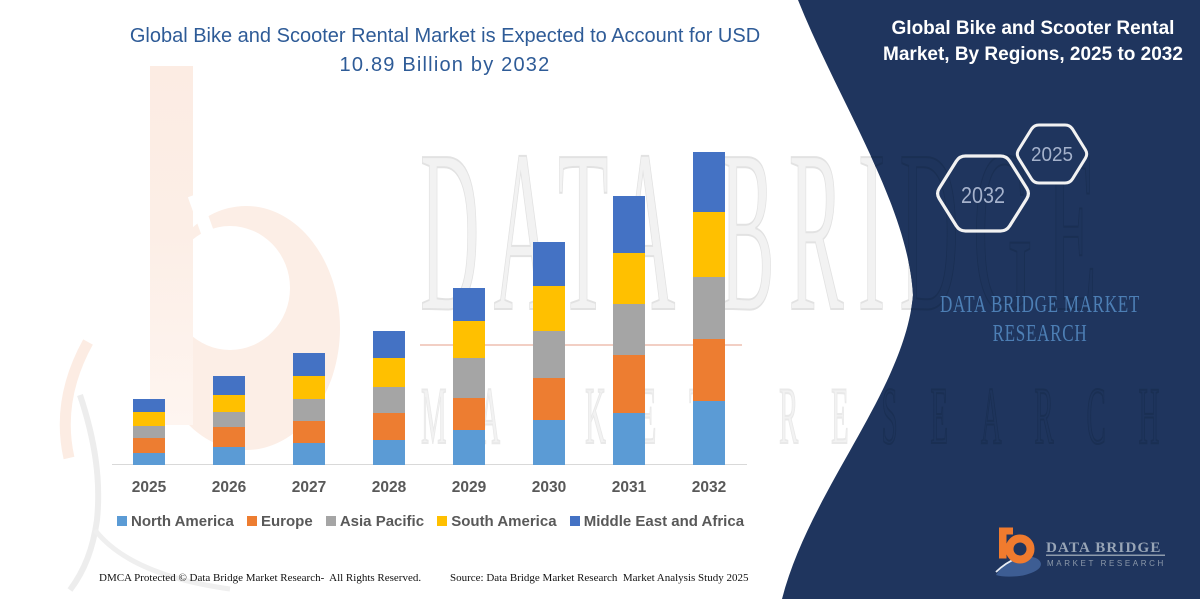 The width and height of the screenshot is (1200, 599). Describe the element at coordinates (1106, 563) in the screenshot. I see `svg-text: MARKET RESEARCH` at that location.